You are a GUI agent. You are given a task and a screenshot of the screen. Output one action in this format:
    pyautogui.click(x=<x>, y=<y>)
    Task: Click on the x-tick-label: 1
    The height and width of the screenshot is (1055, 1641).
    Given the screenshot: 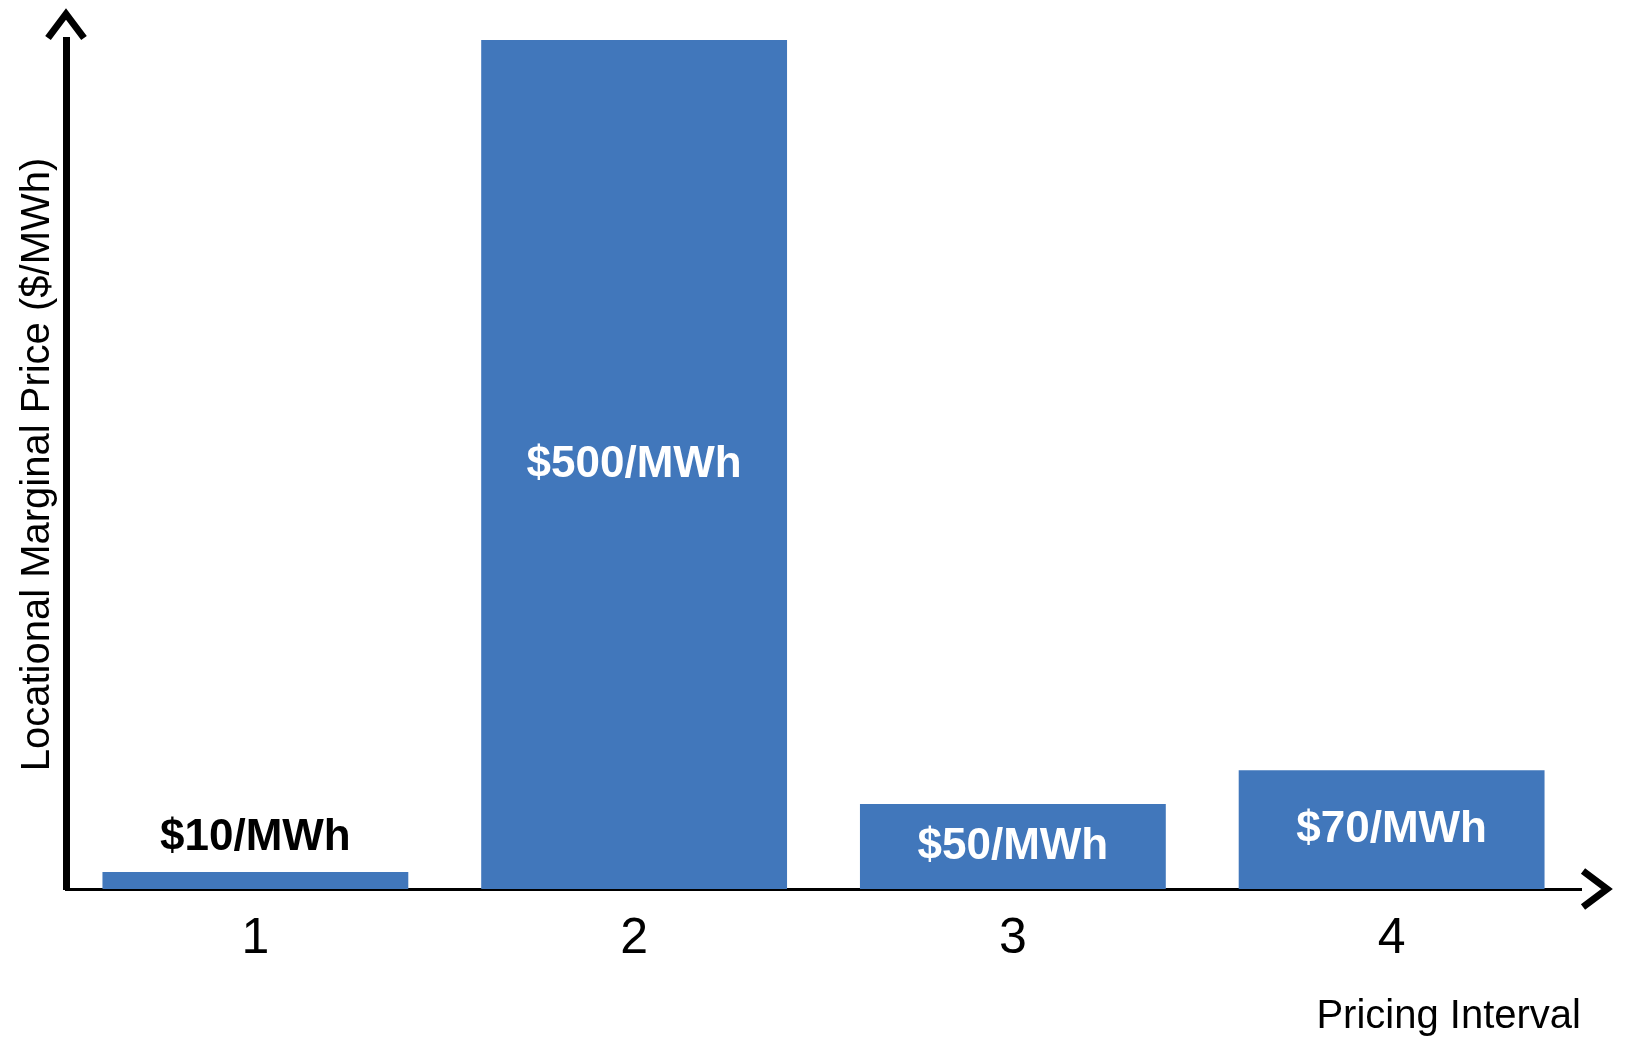 What is the action you would take?
    pyautogui.click(x=255, y=935)
    